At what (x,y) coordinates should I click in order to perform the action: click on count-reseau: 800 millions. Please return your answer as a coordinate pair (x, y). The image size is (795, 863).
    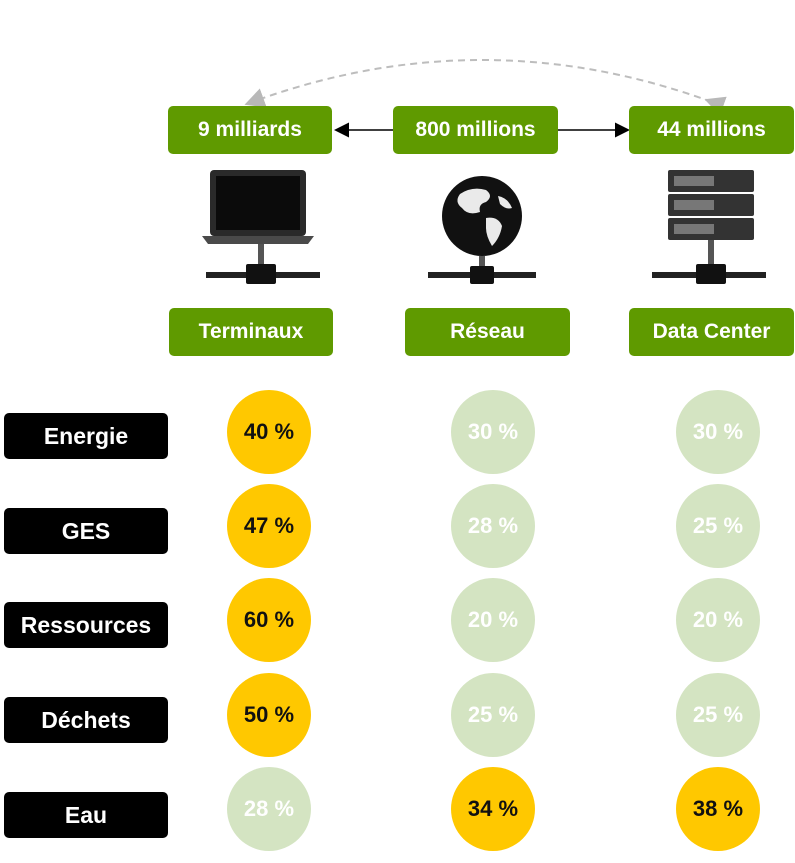
    Looking at the image, I should click on (475, 130).